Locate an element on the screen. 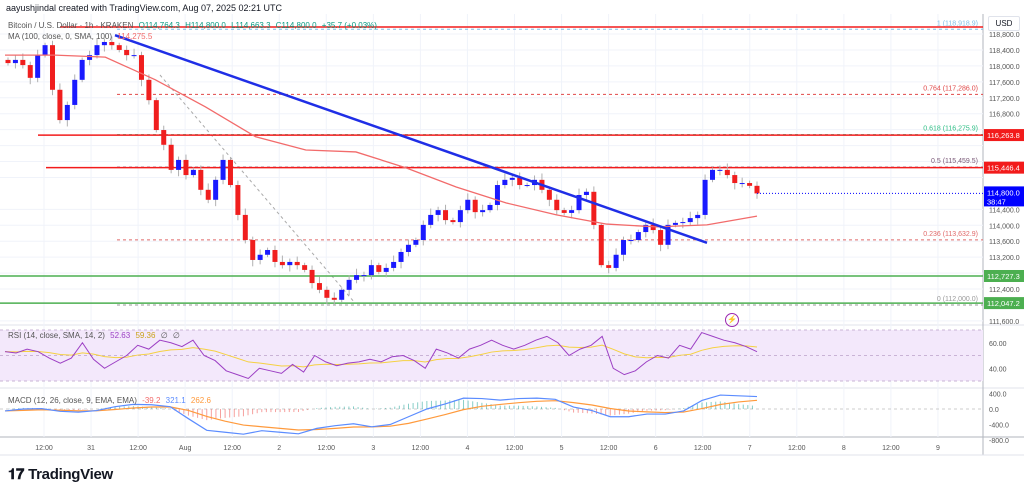 The height and width of the screenshot is (493, 1024). y-tick-label: 113,200.0 is located at coordinates (1004, 258).